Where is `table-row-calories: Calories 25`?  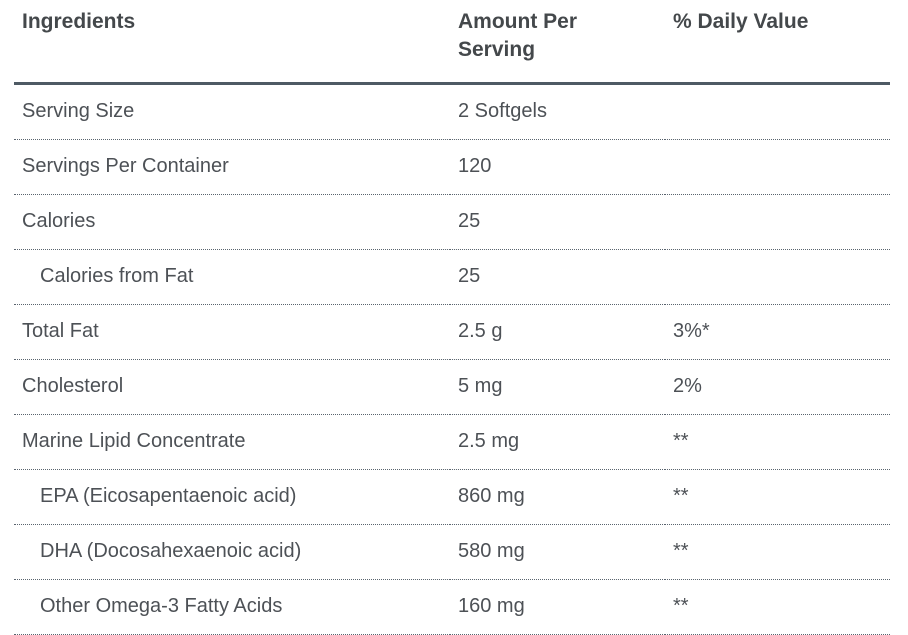
table-row-calories: Calories 25 is located at coordinates (452, 222).